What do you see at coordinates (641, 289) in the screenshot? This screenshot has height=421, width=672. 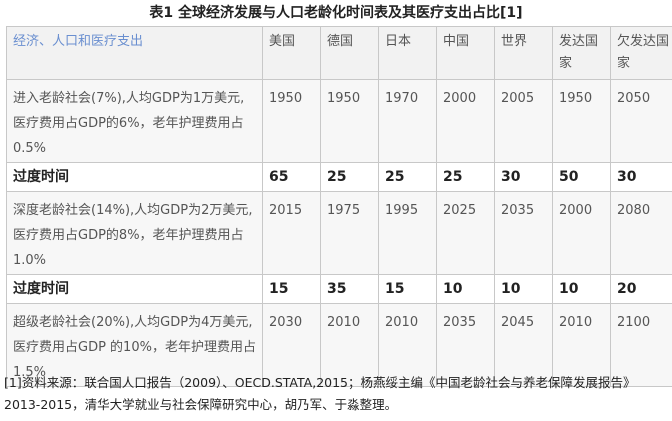 I see `table-cell: 20` at bounding box center [641, 289].